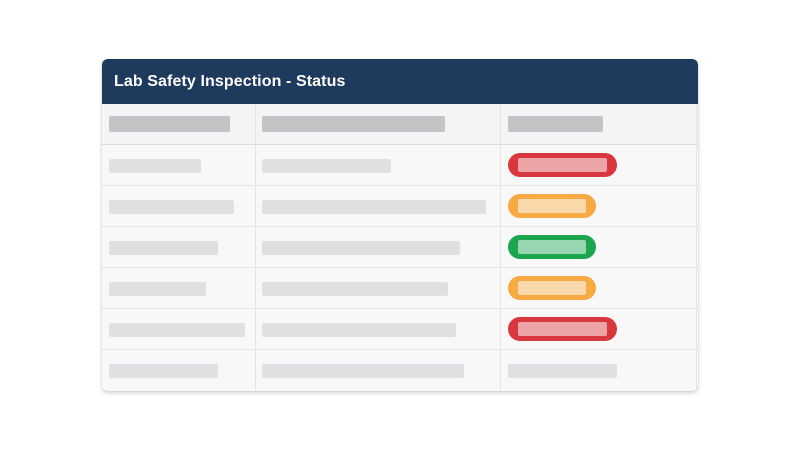 The width and height of the screenshot is (800, 450). I want to click on header-placeholder-status, so click(555, 124).